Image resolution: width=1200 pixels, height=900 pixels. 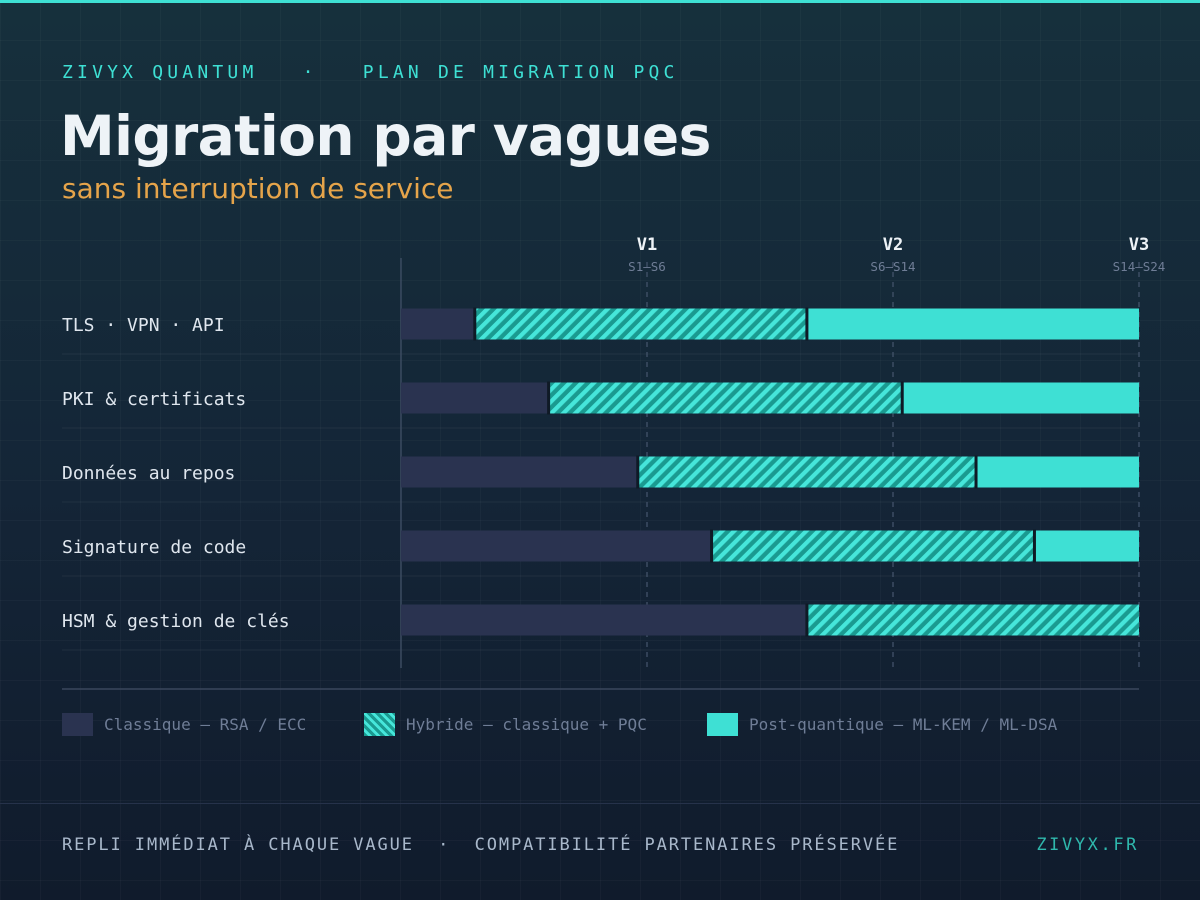 I want to click on legend-label-post-quantum: Post-quantique — ML-KEM / ML-DSA, so click(x=903, y=724).